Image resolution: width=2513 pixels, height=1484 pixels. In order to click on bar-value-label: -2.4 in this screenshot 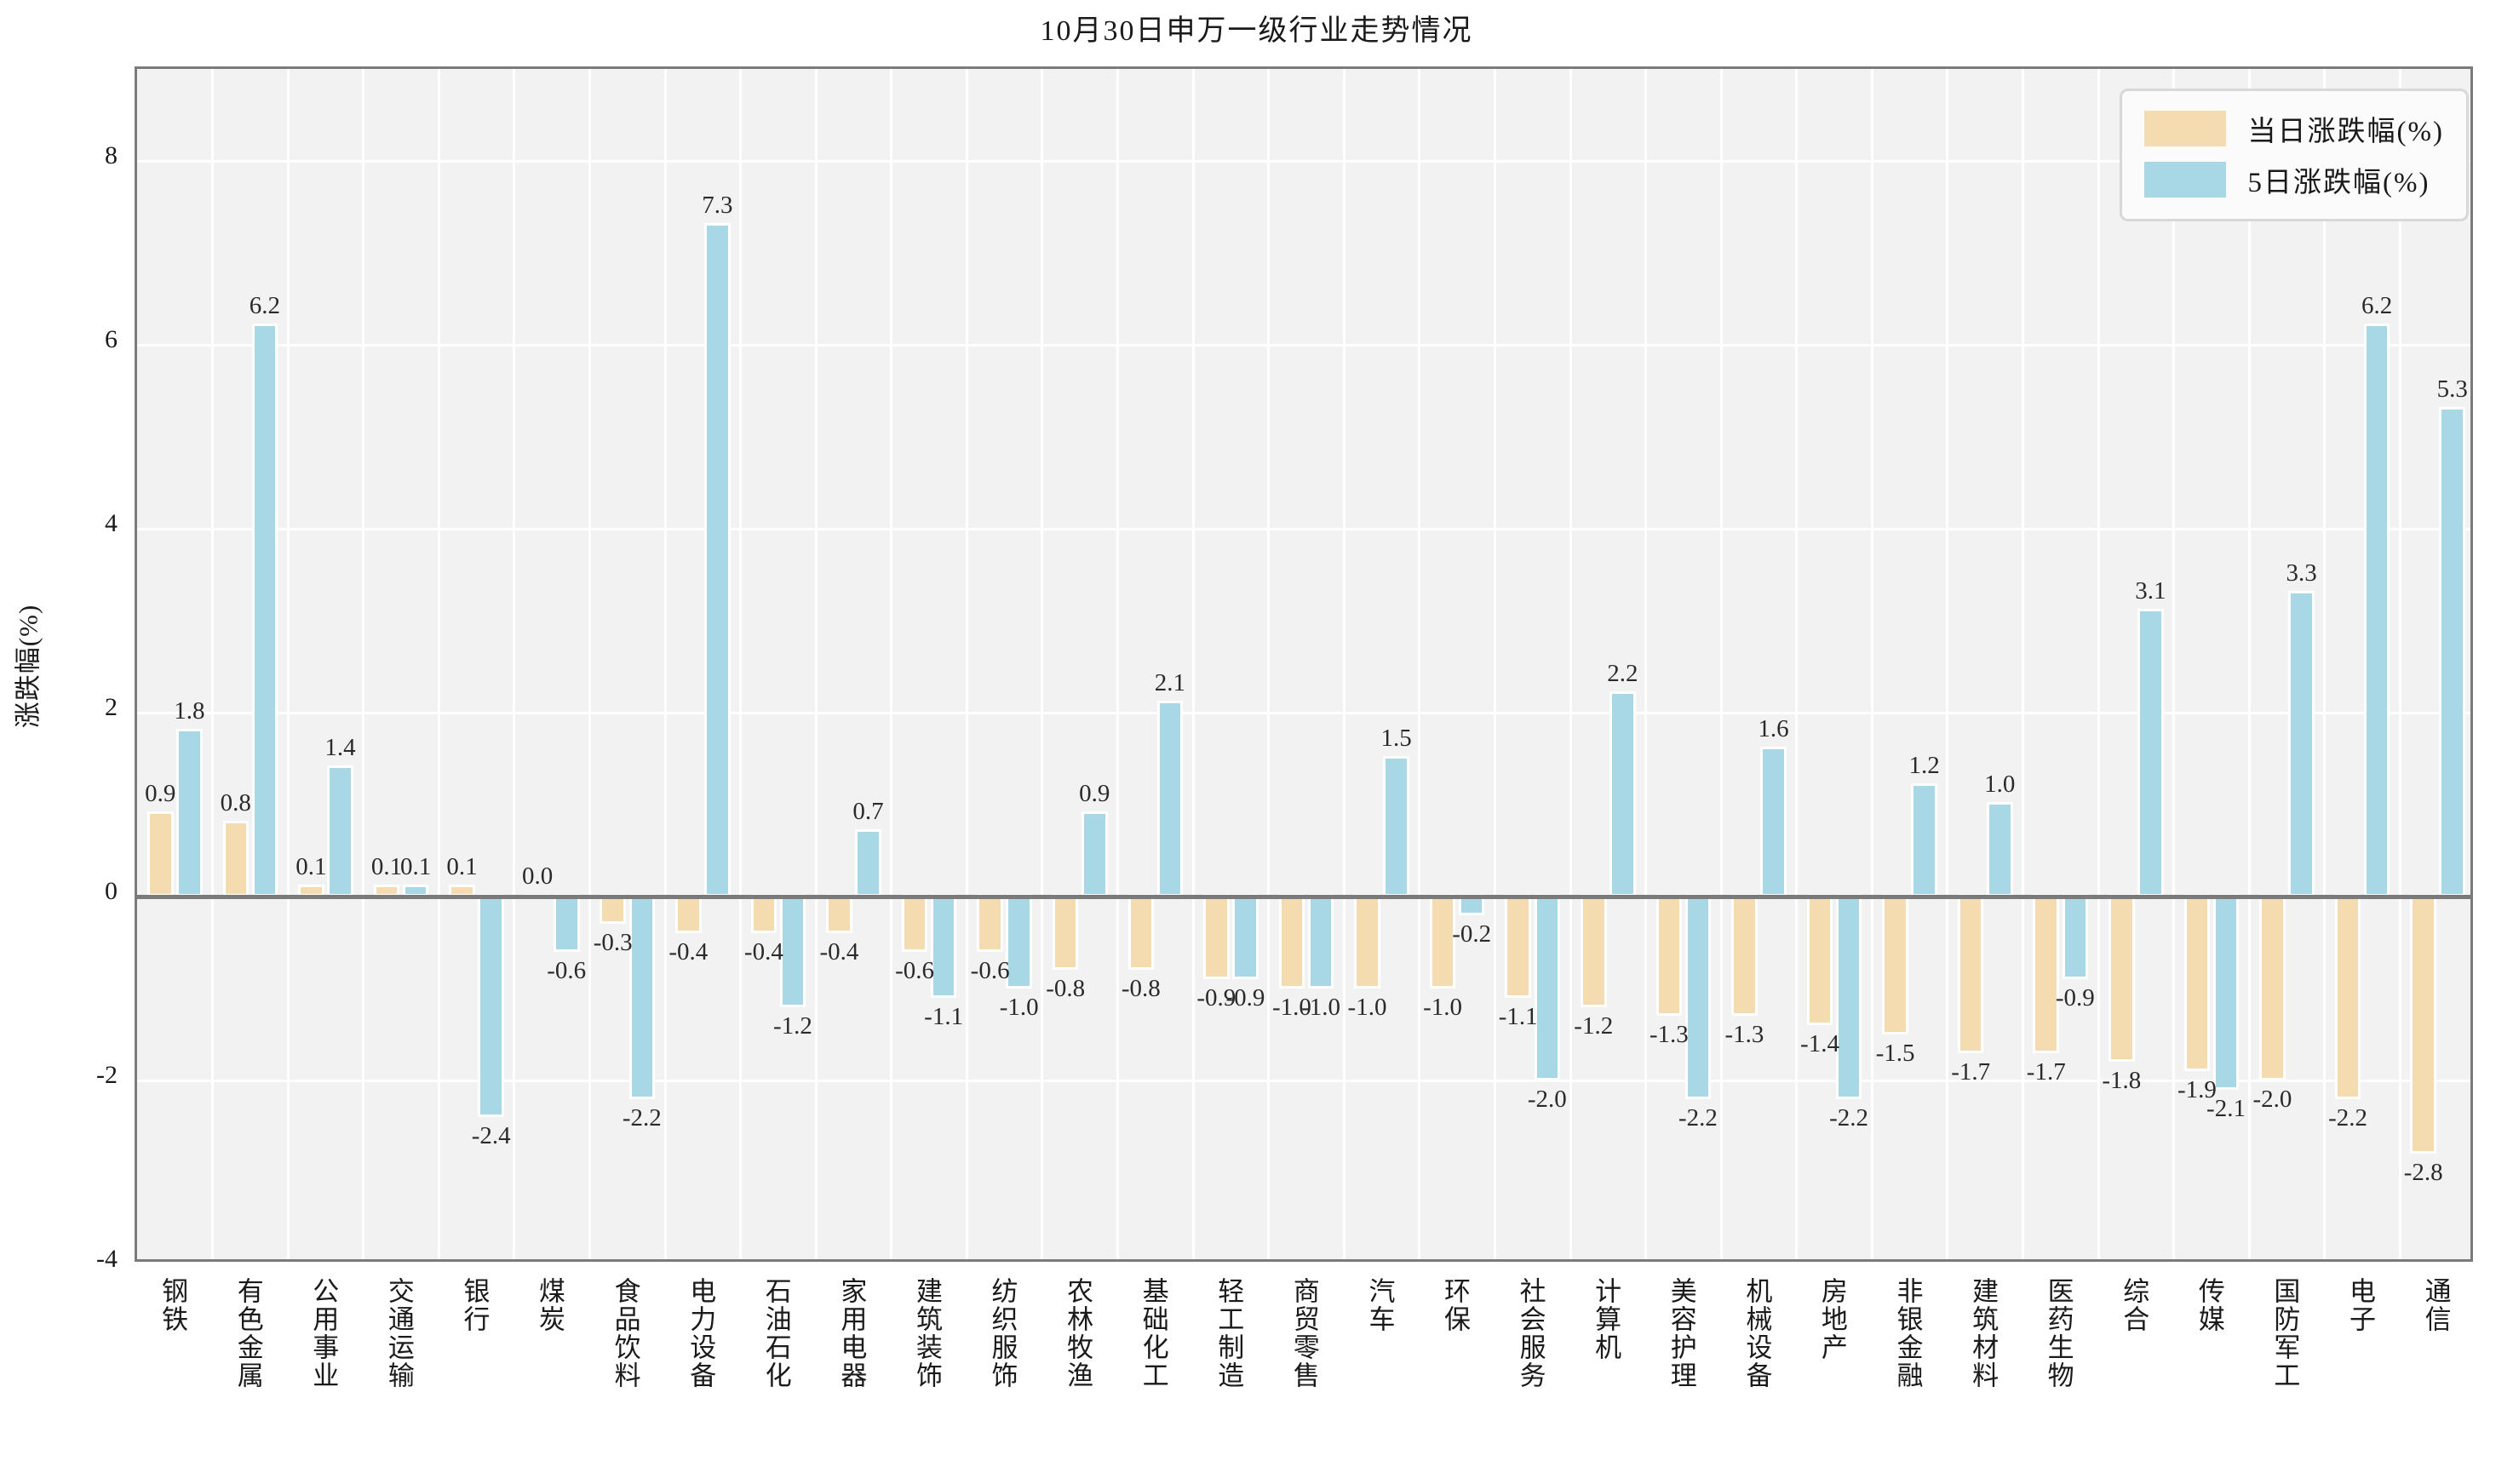, I will do `click(491, 1136)`.